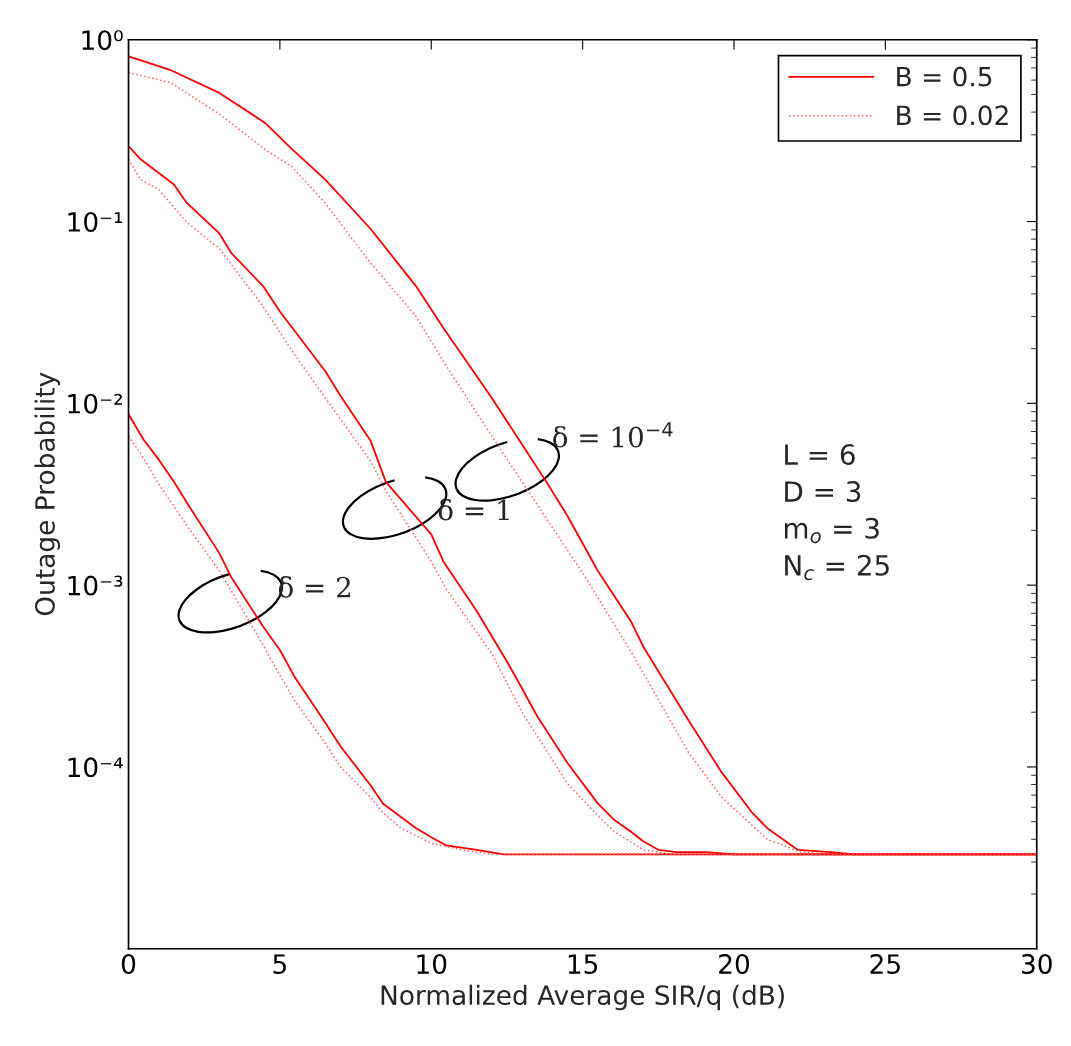  Describe the element at coordinates (831, 530) in the screenshot. I see `annotation: m$_{o}$ = 3` at that location.